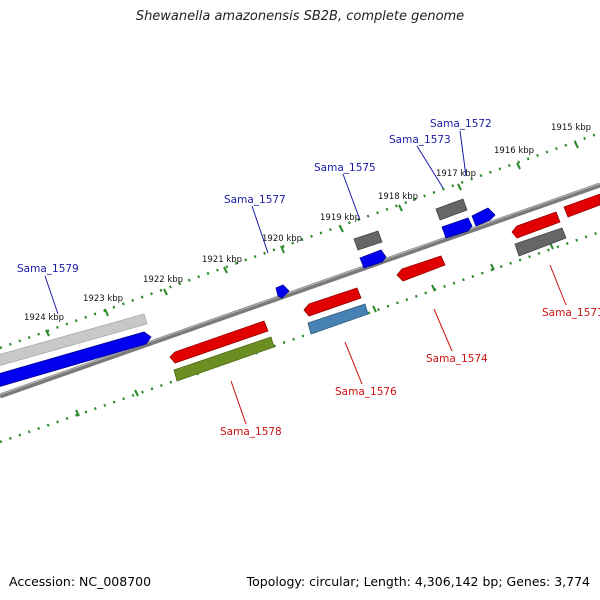  What do you see at coordinates (536, 225) in the screenshot?
I see `gene-sama-1571-red-bar` at bounding box center [536, 225].